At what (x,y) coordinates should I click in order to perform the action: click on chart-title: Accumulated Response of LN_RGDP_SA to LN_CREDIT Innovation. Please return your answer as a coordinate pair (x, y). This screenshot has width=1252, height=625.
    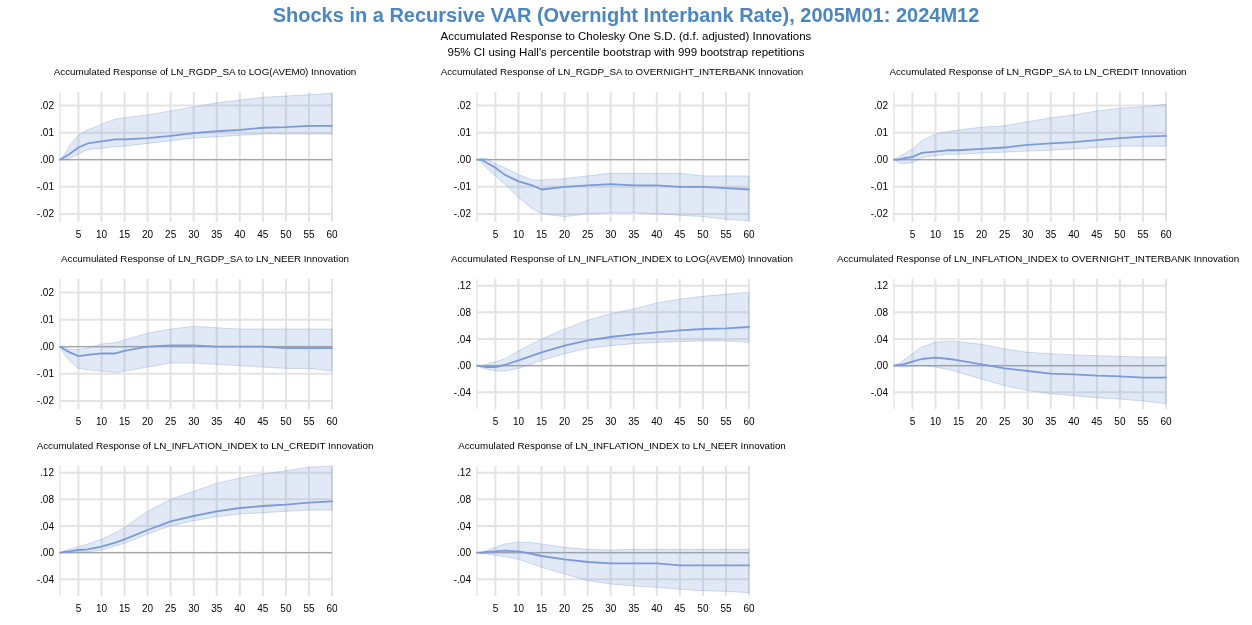
    Looking at the image, I should click on (1038, 71).